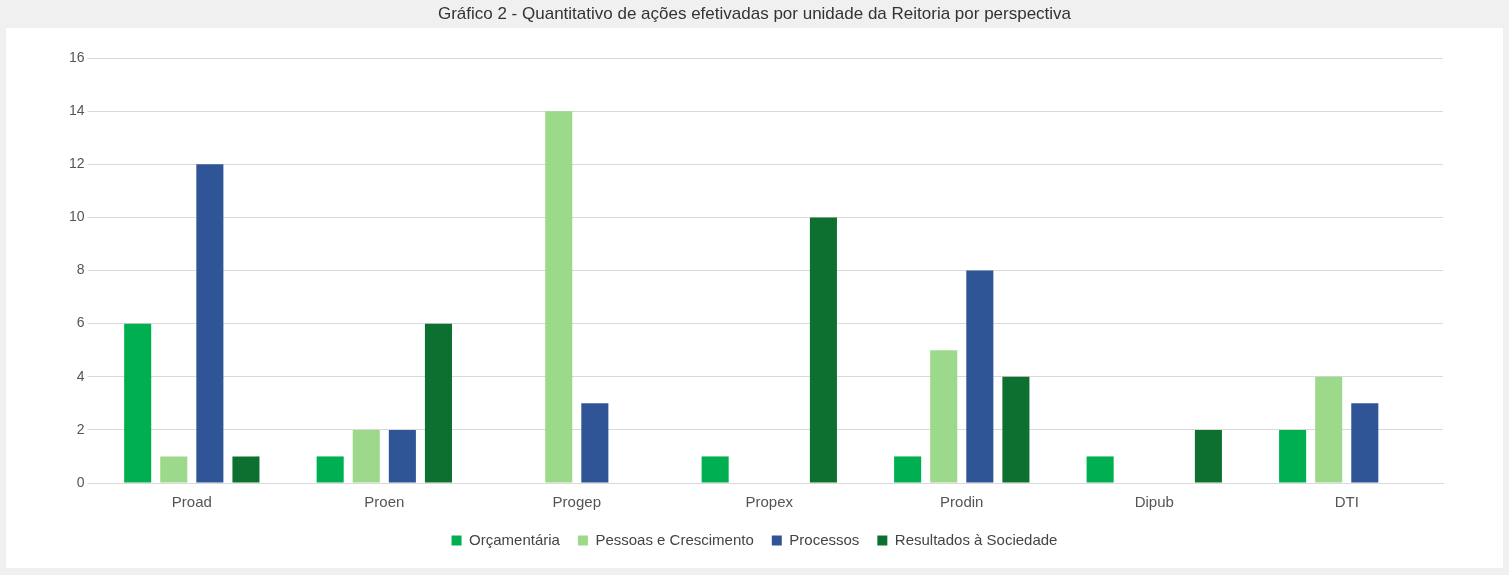  Describe the element at coordinates (80, 428) in the screenshot. I see `y-tick-label: 2` at that location.